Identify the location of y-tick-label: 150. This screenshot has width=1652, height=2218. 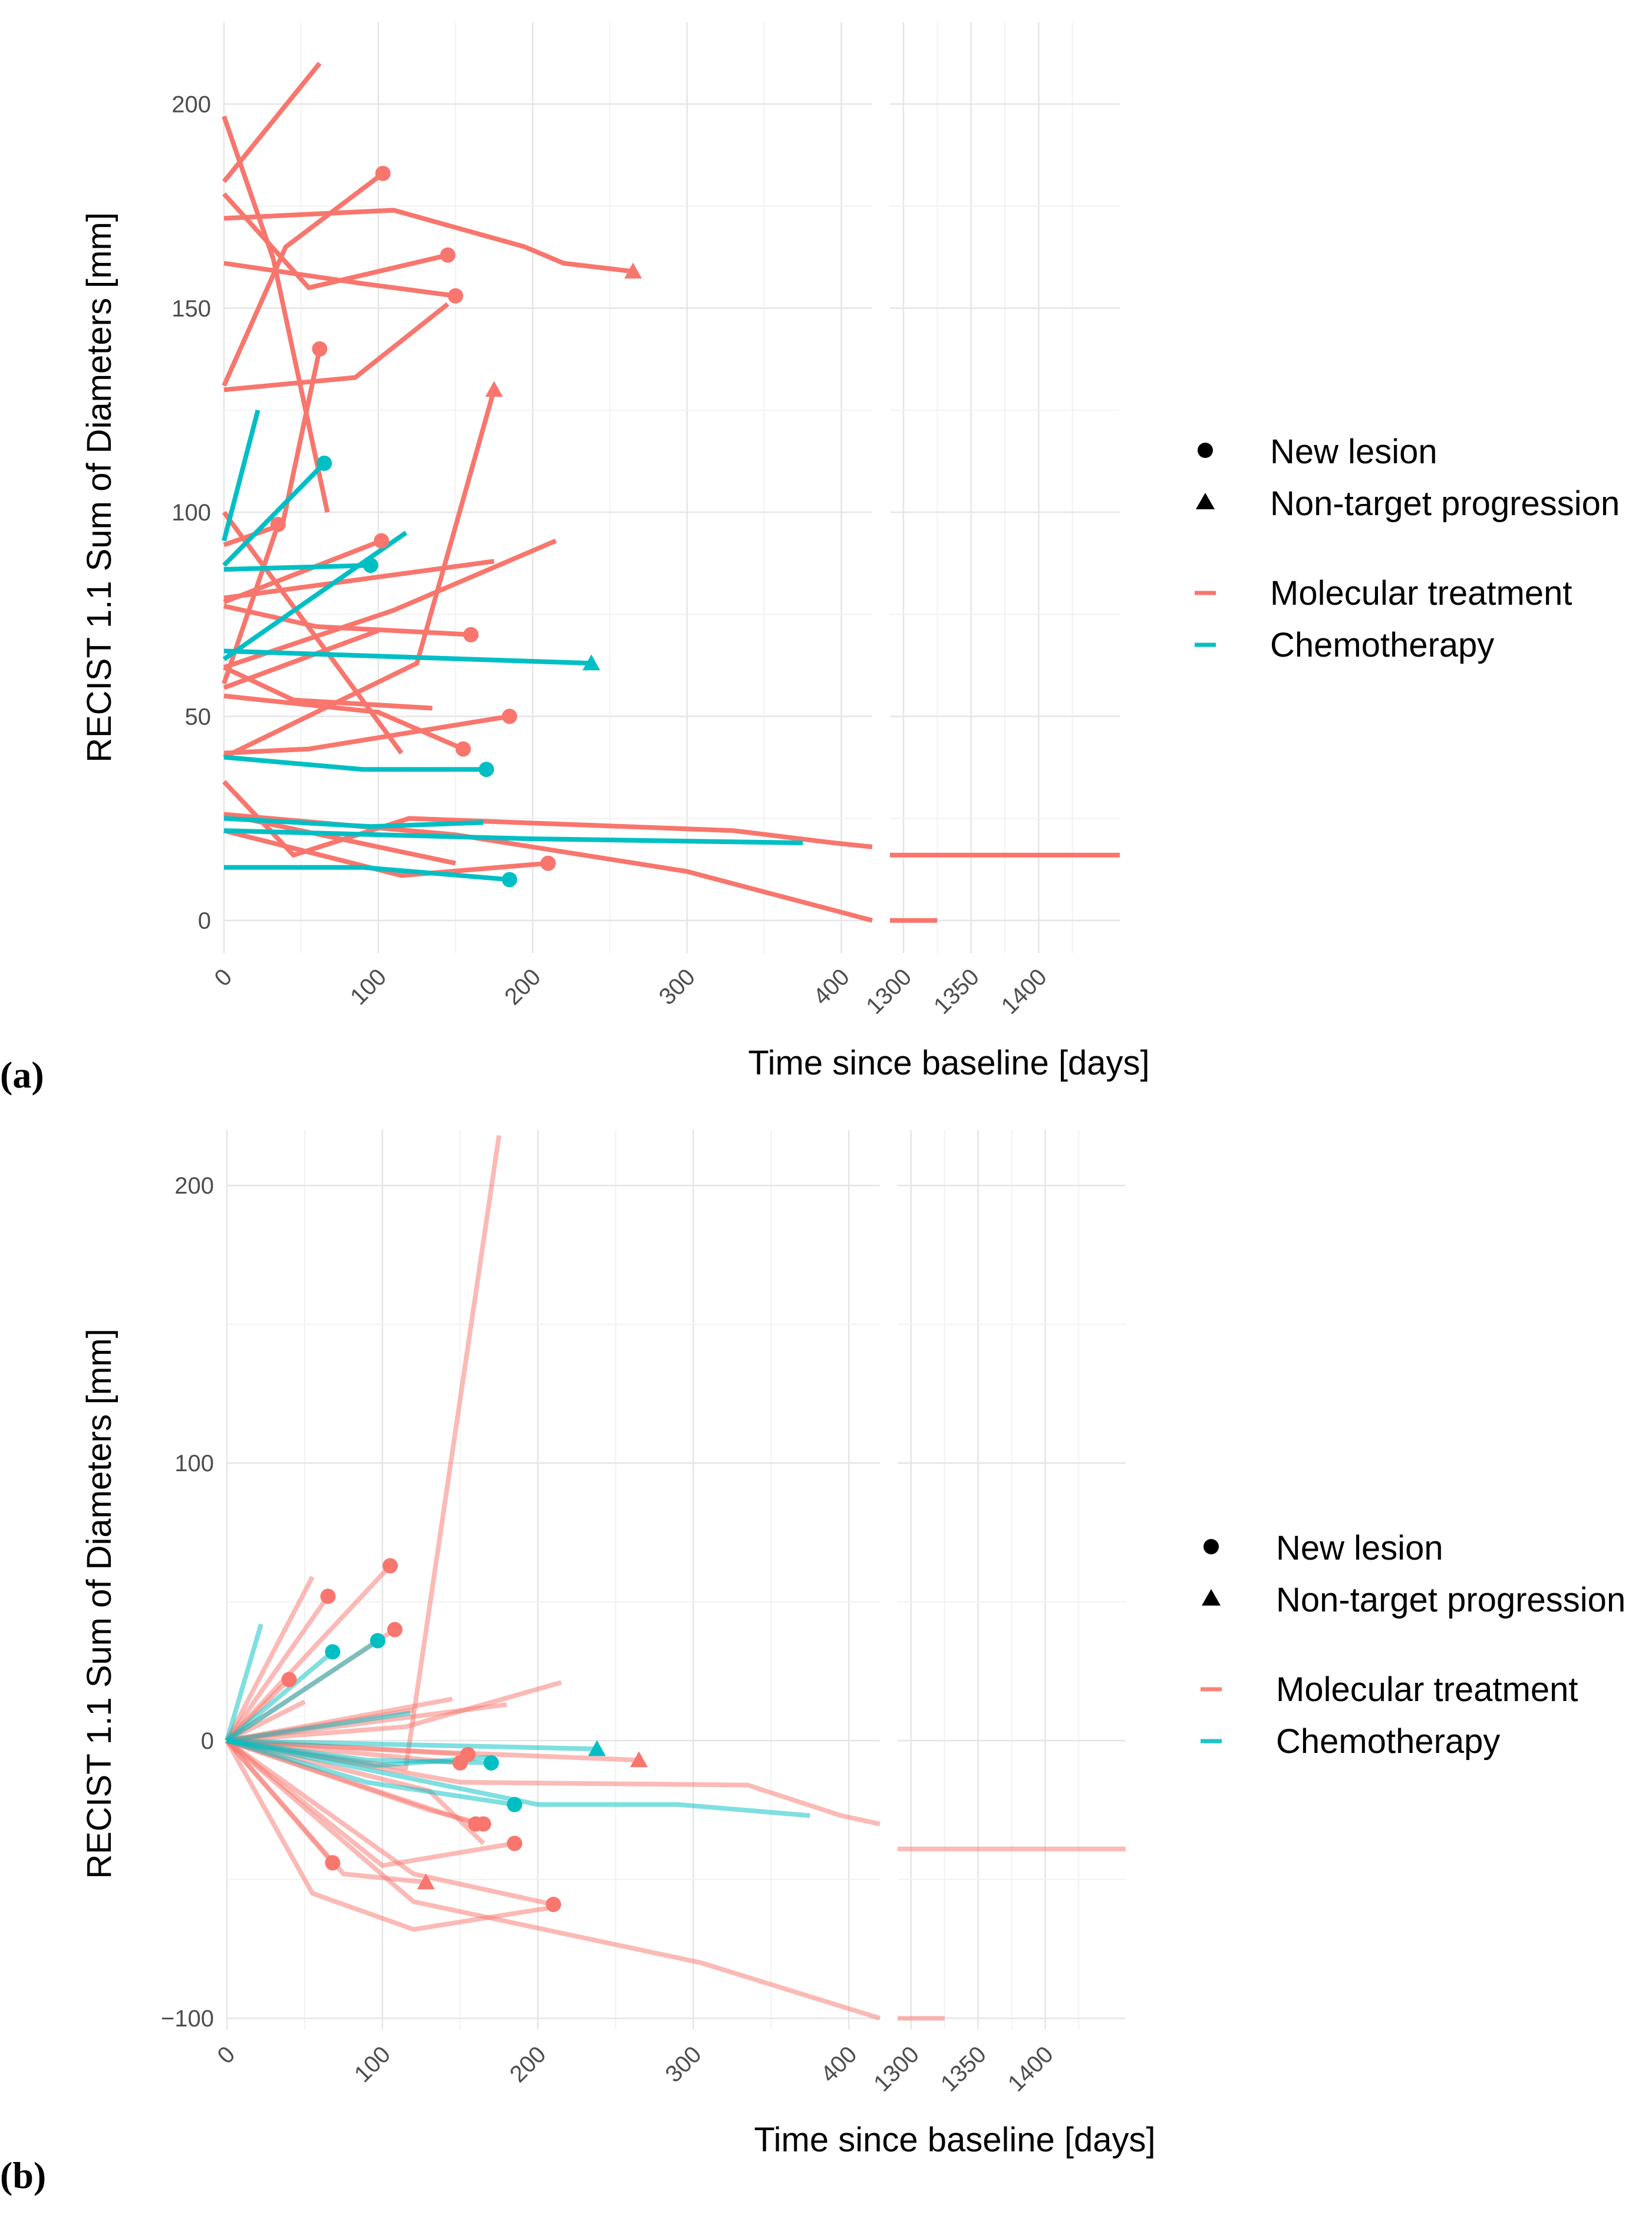
(191, 309).